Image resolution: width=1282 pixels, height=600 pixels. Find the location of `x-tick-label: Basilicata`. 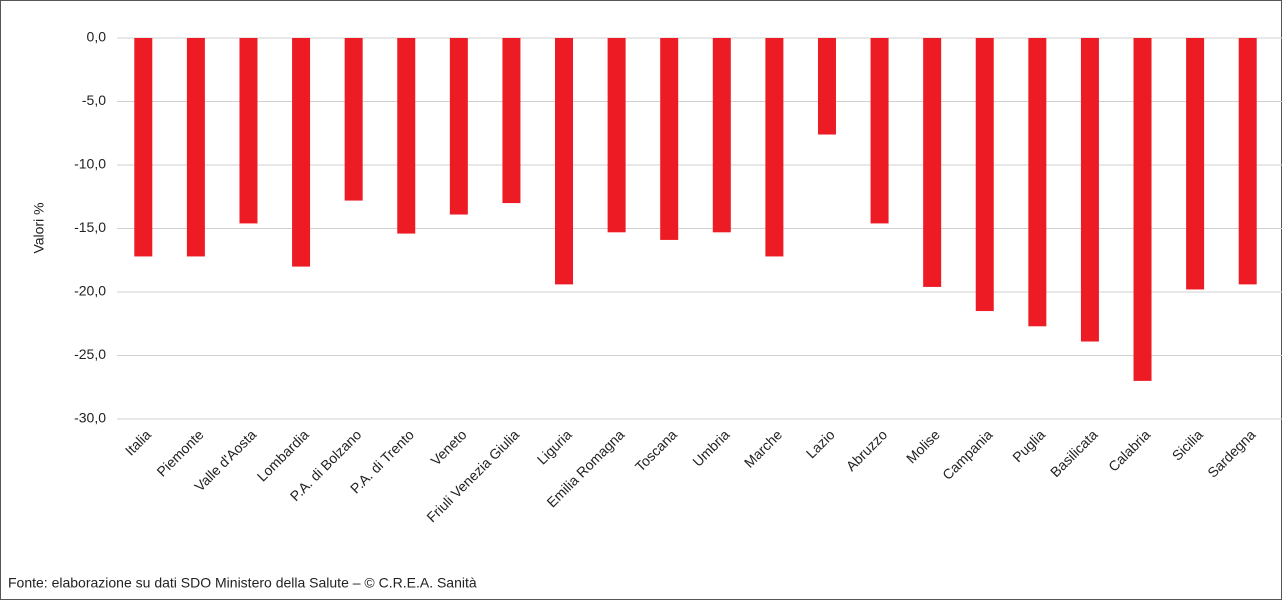

x-tick-label: Basilicata is located at coordinates (1074, 453).